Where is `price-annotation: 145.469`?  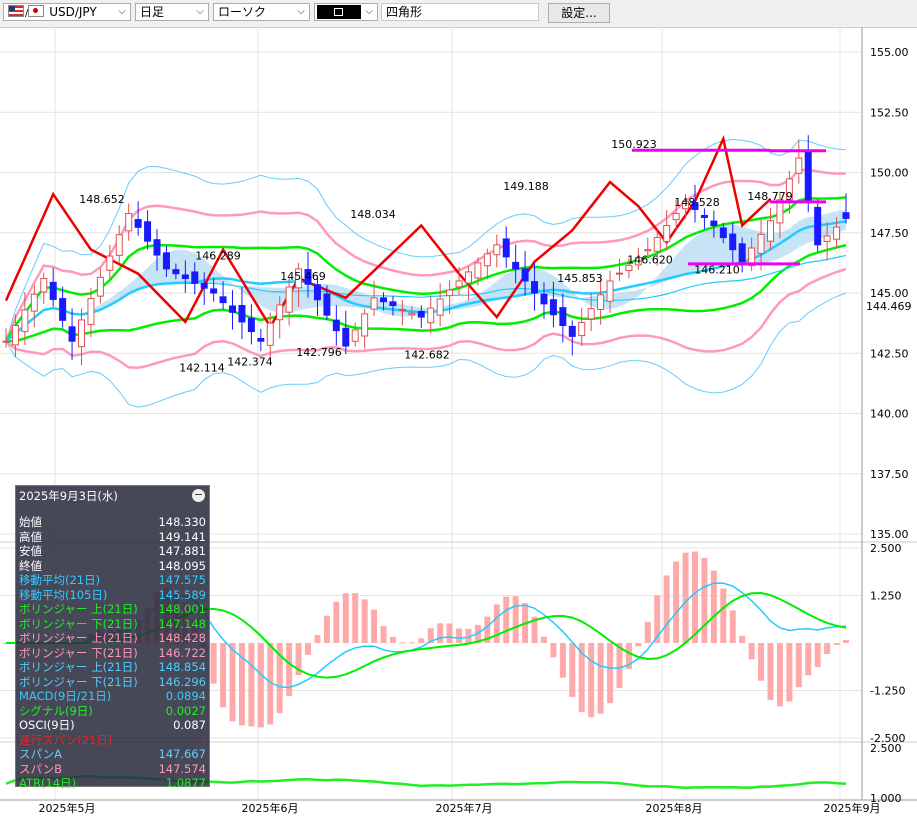
price-annotation: 145.469 is located at coordinates (303, 276).